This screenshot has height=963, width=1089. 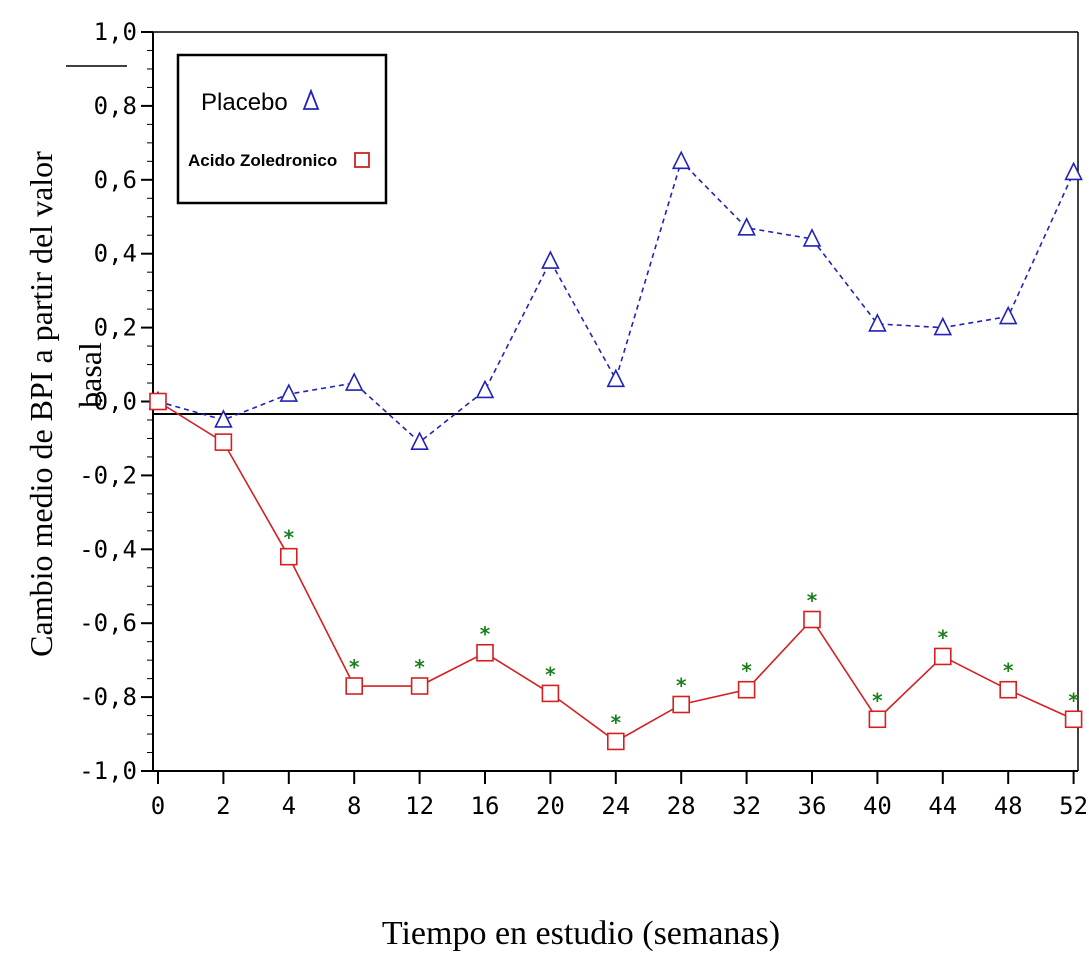 What do you see at coordinates (746, 806) in the screenshot?
I see `x-tick-label: 32` at bounding box center [746, 806].